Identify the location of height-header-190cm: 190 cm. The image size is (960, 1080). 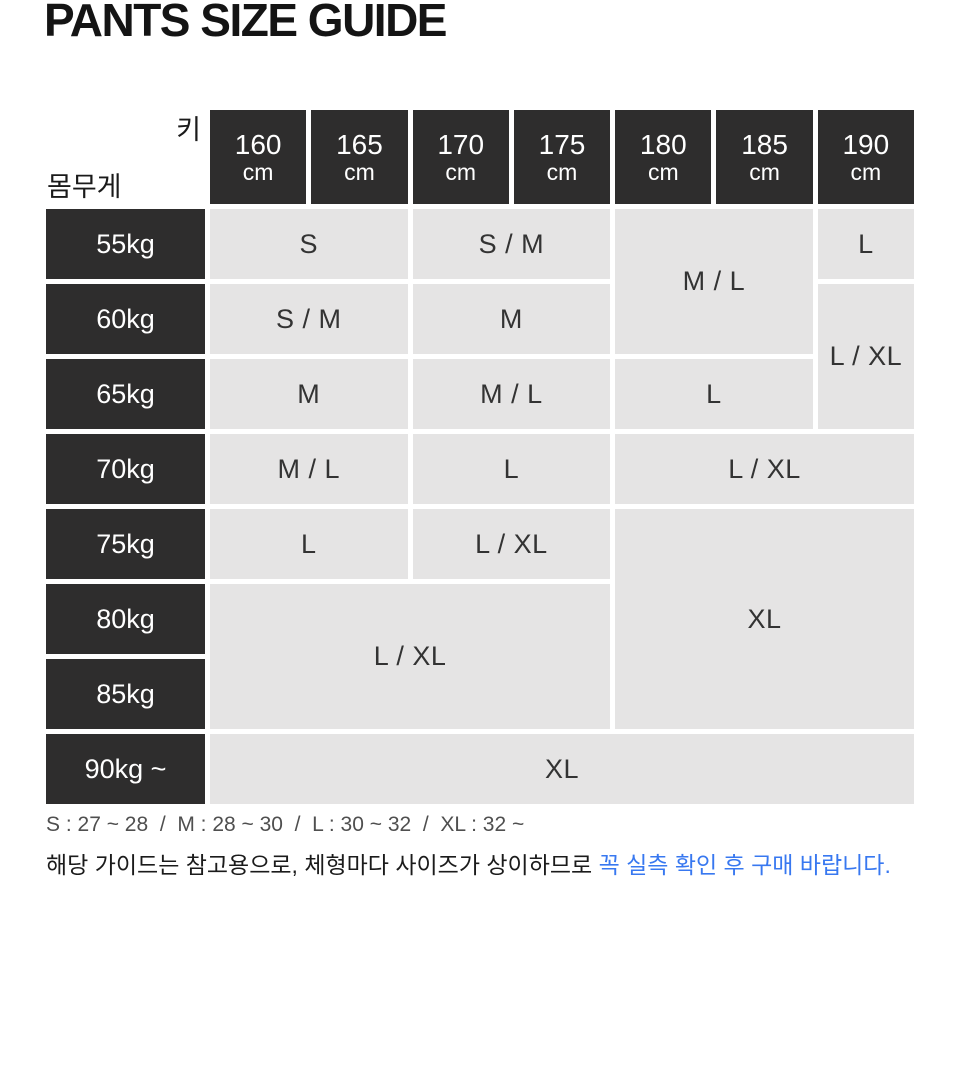
(865, 157).